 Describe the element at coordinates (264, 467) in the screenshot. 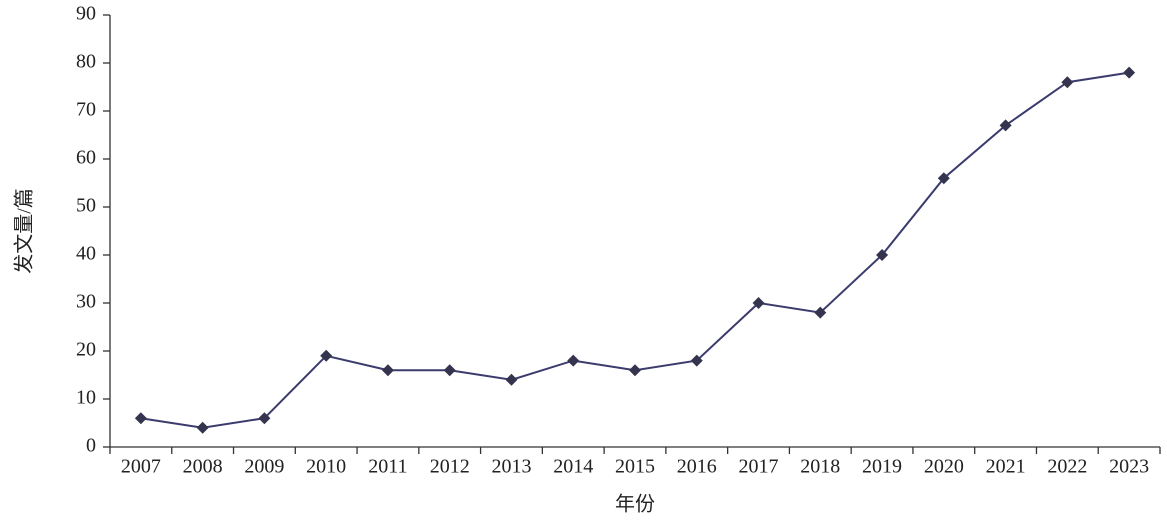

I see `x-tick-label: 2009` at that location.